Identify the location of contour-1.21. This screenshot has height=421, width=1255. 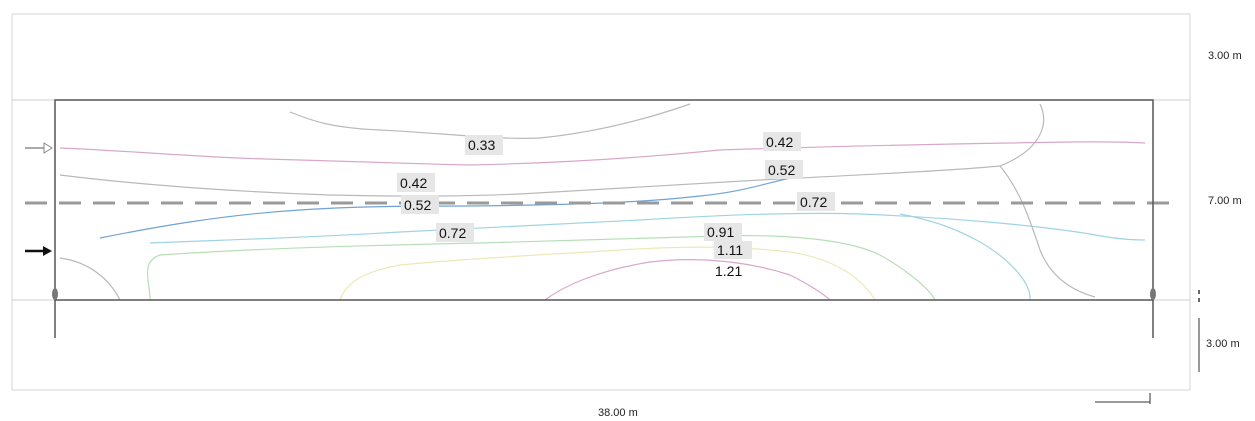
(687, 280).